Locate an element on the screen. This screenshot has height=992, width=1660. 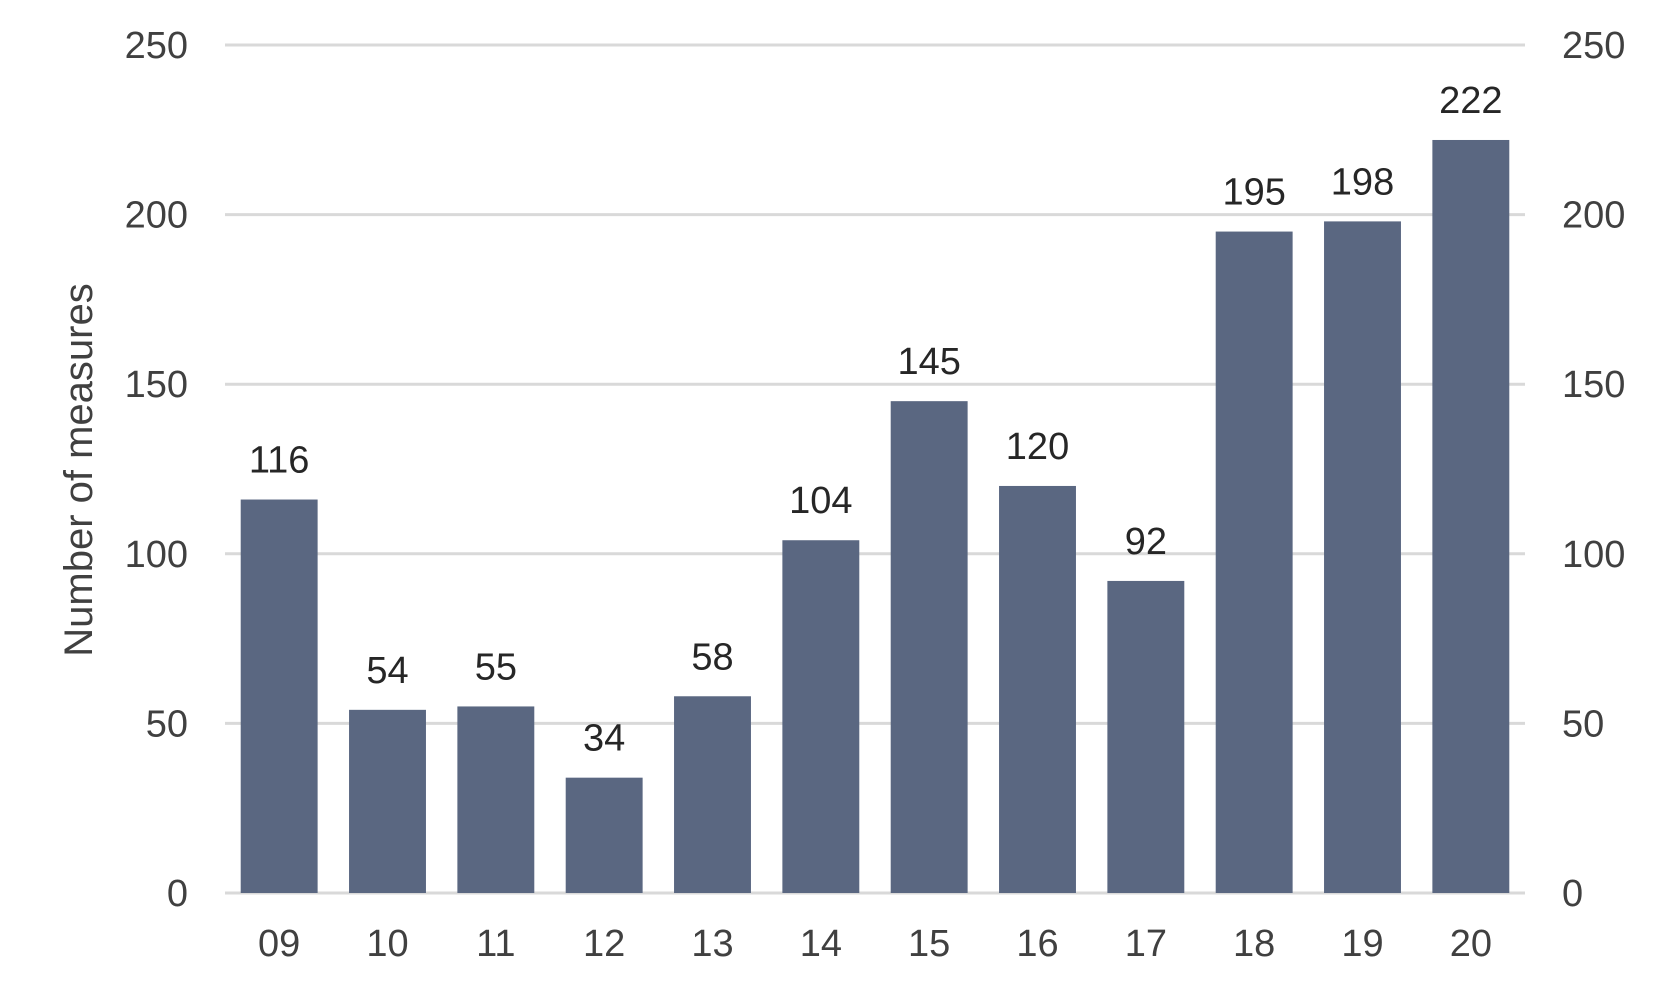
y-tick-label-right: 250 is located at coordinates (1593, 46).